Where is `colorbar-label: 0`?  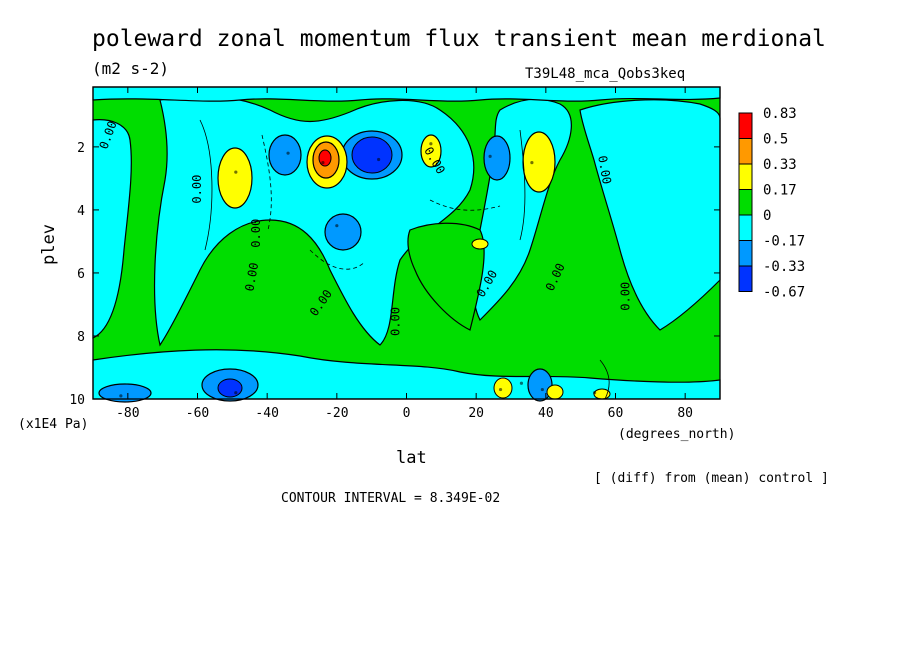
colorbar-label: 0 is located at coordinates (767, 216).